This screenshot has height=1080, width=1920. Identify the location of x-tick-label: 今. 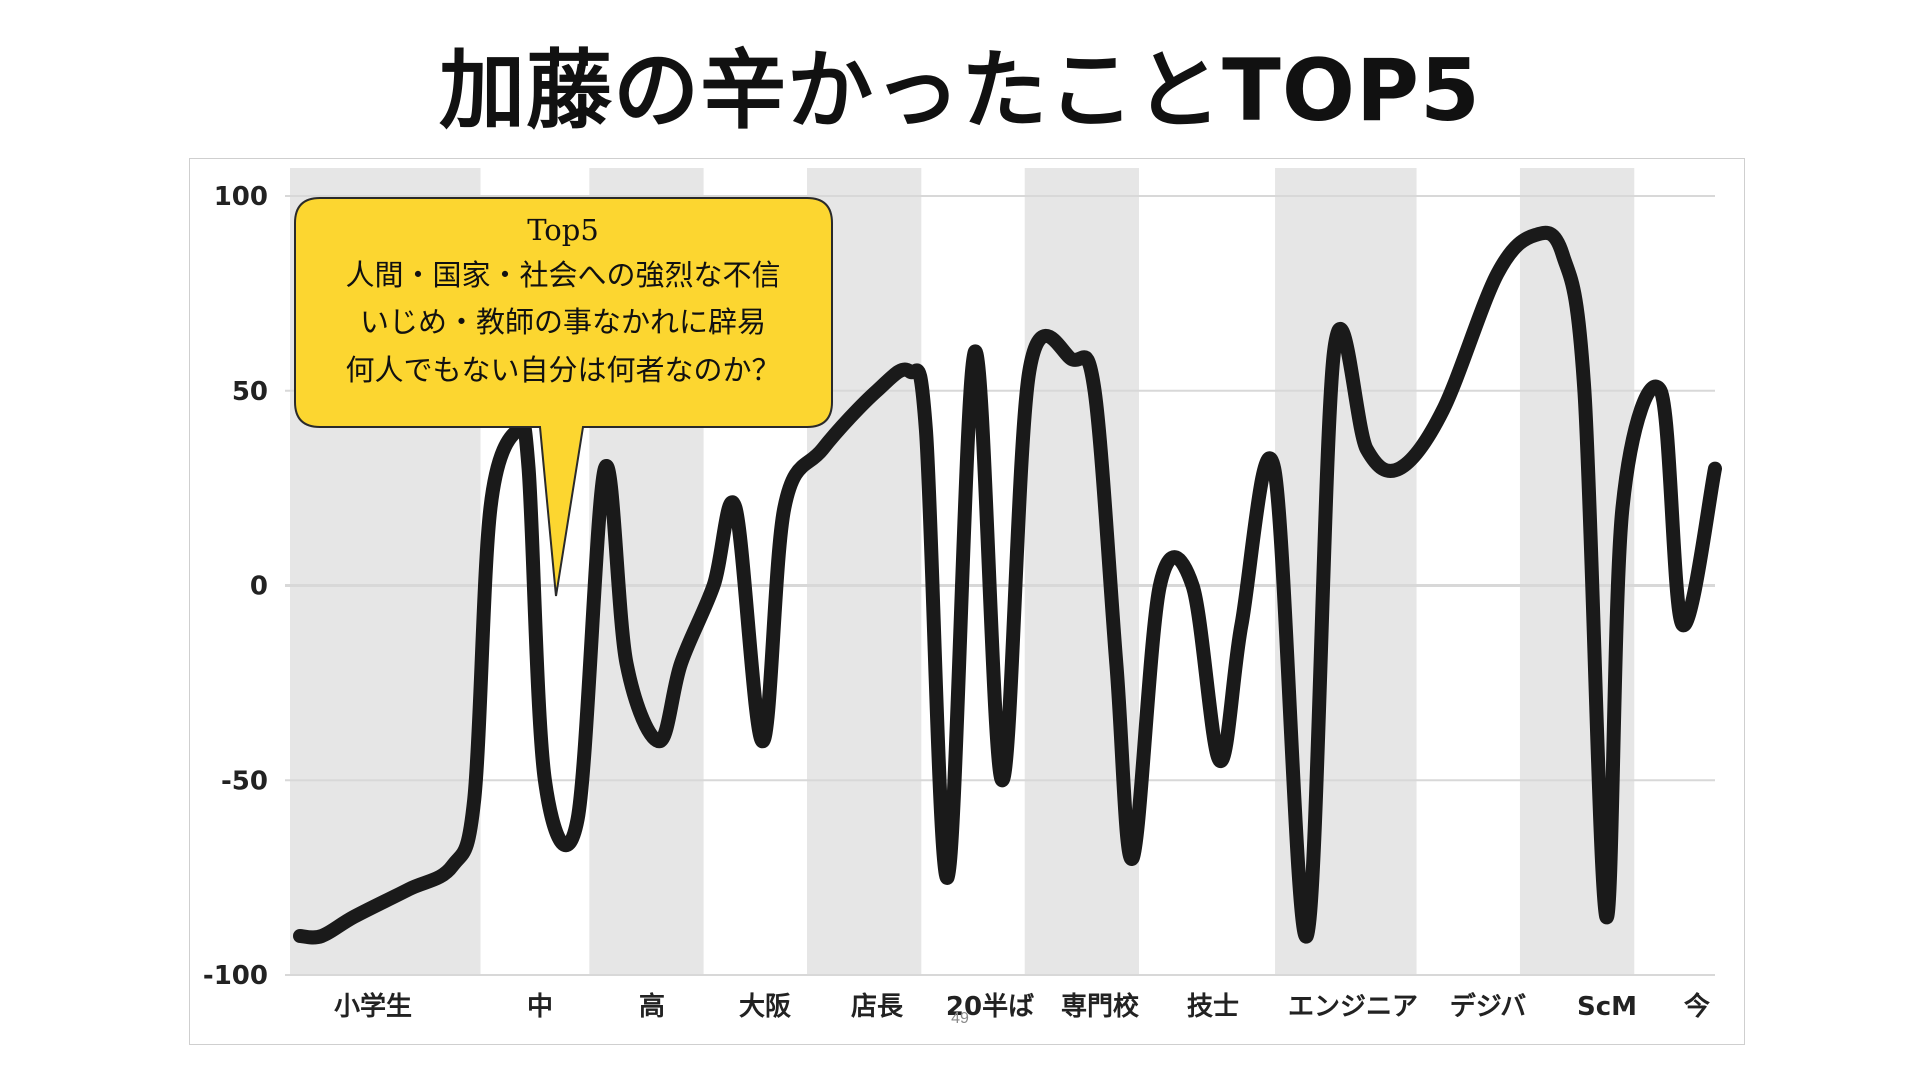
(1697, 1006).